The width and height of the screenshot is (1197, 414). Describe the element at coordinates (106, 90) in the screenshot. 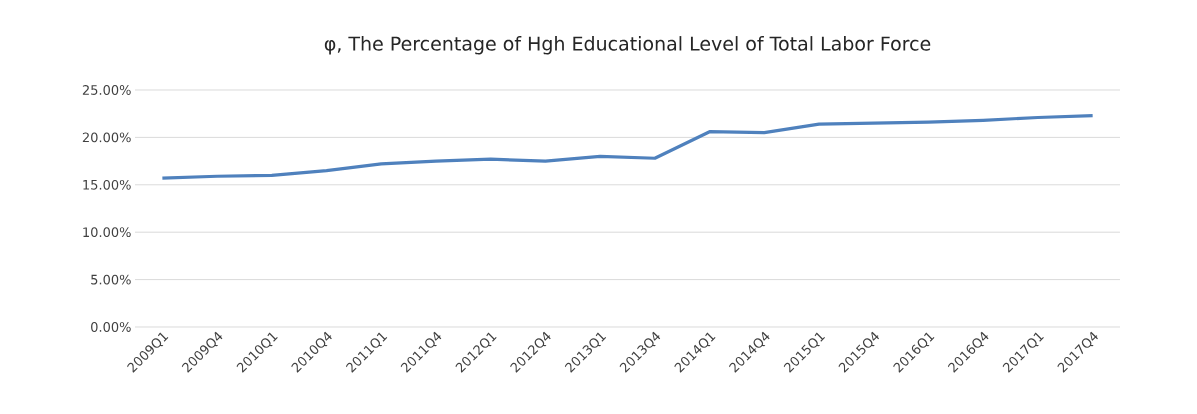

I see `y-tick-label: 25.00%` at that location.